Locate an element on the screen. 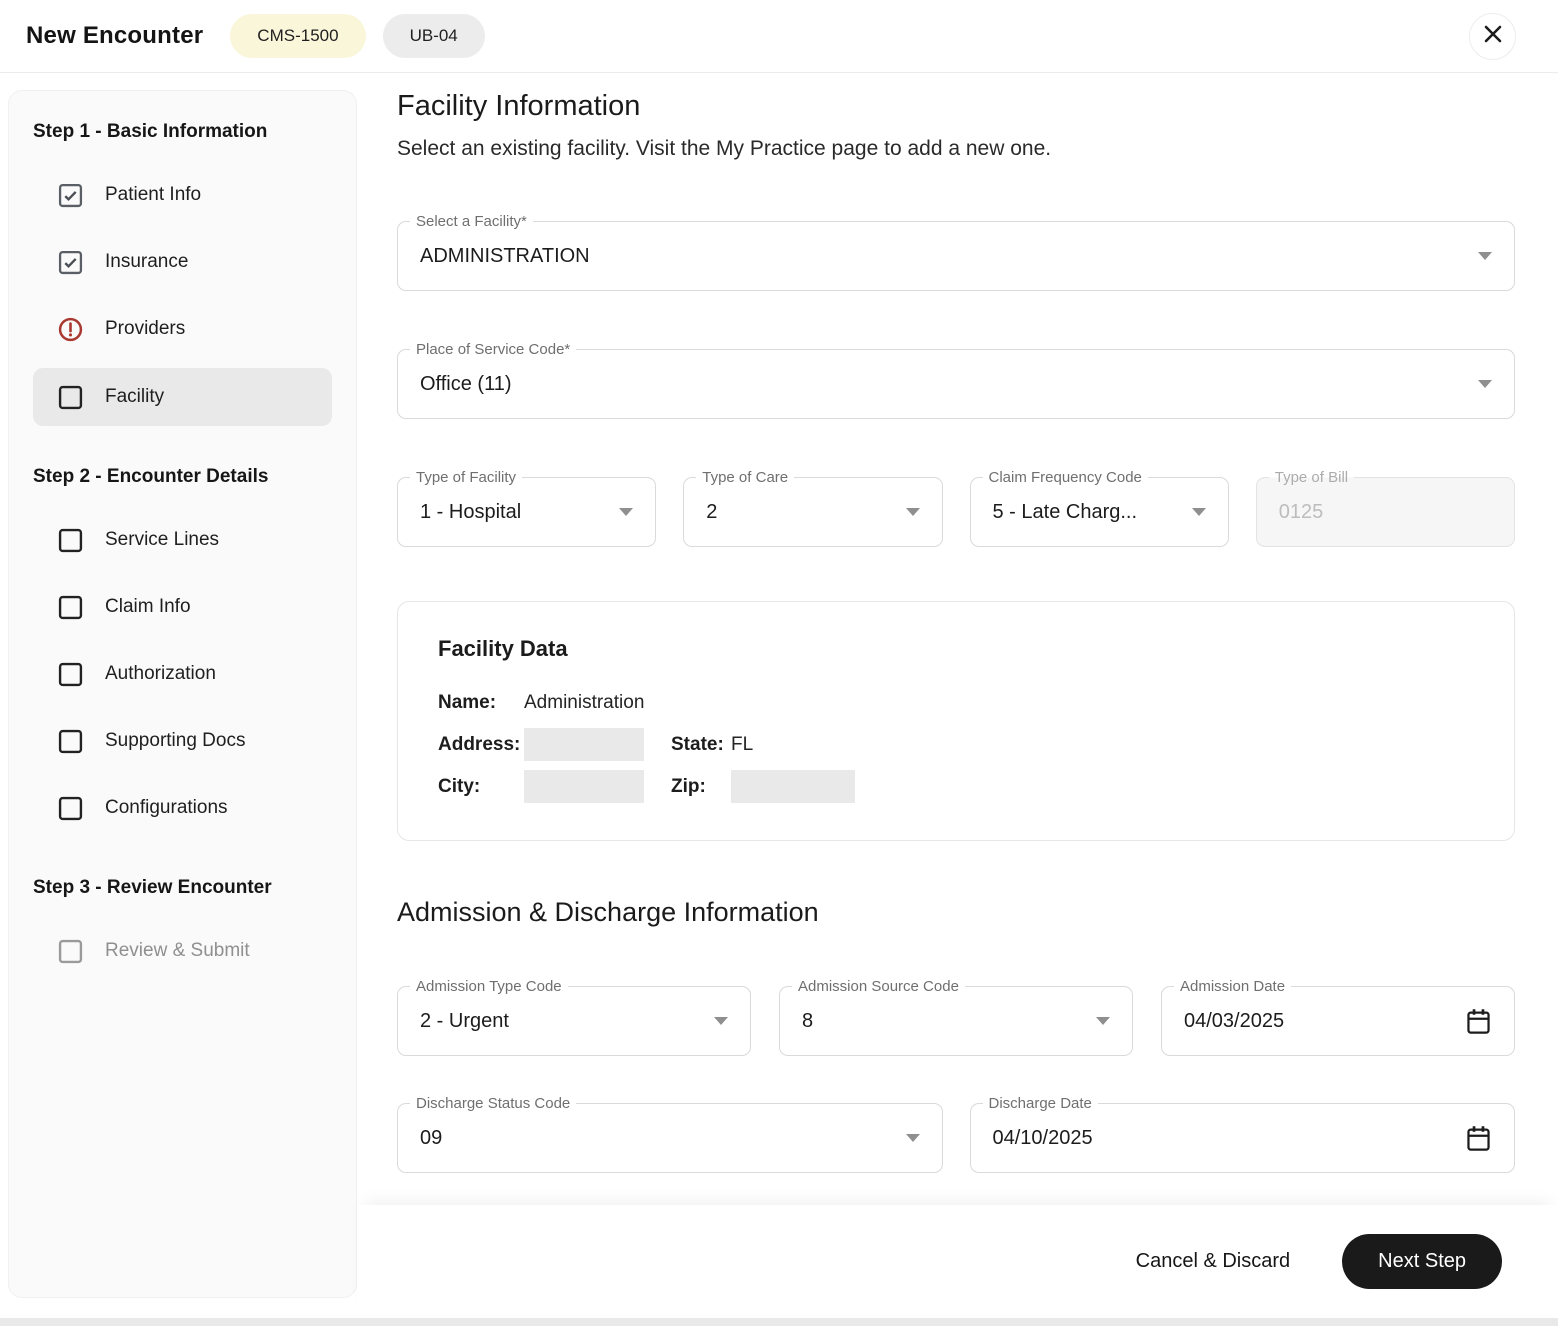 Image resolution: width=1558 pixels, height=1326 pixels. address-value-redacted is located at coordinates (597, 744).